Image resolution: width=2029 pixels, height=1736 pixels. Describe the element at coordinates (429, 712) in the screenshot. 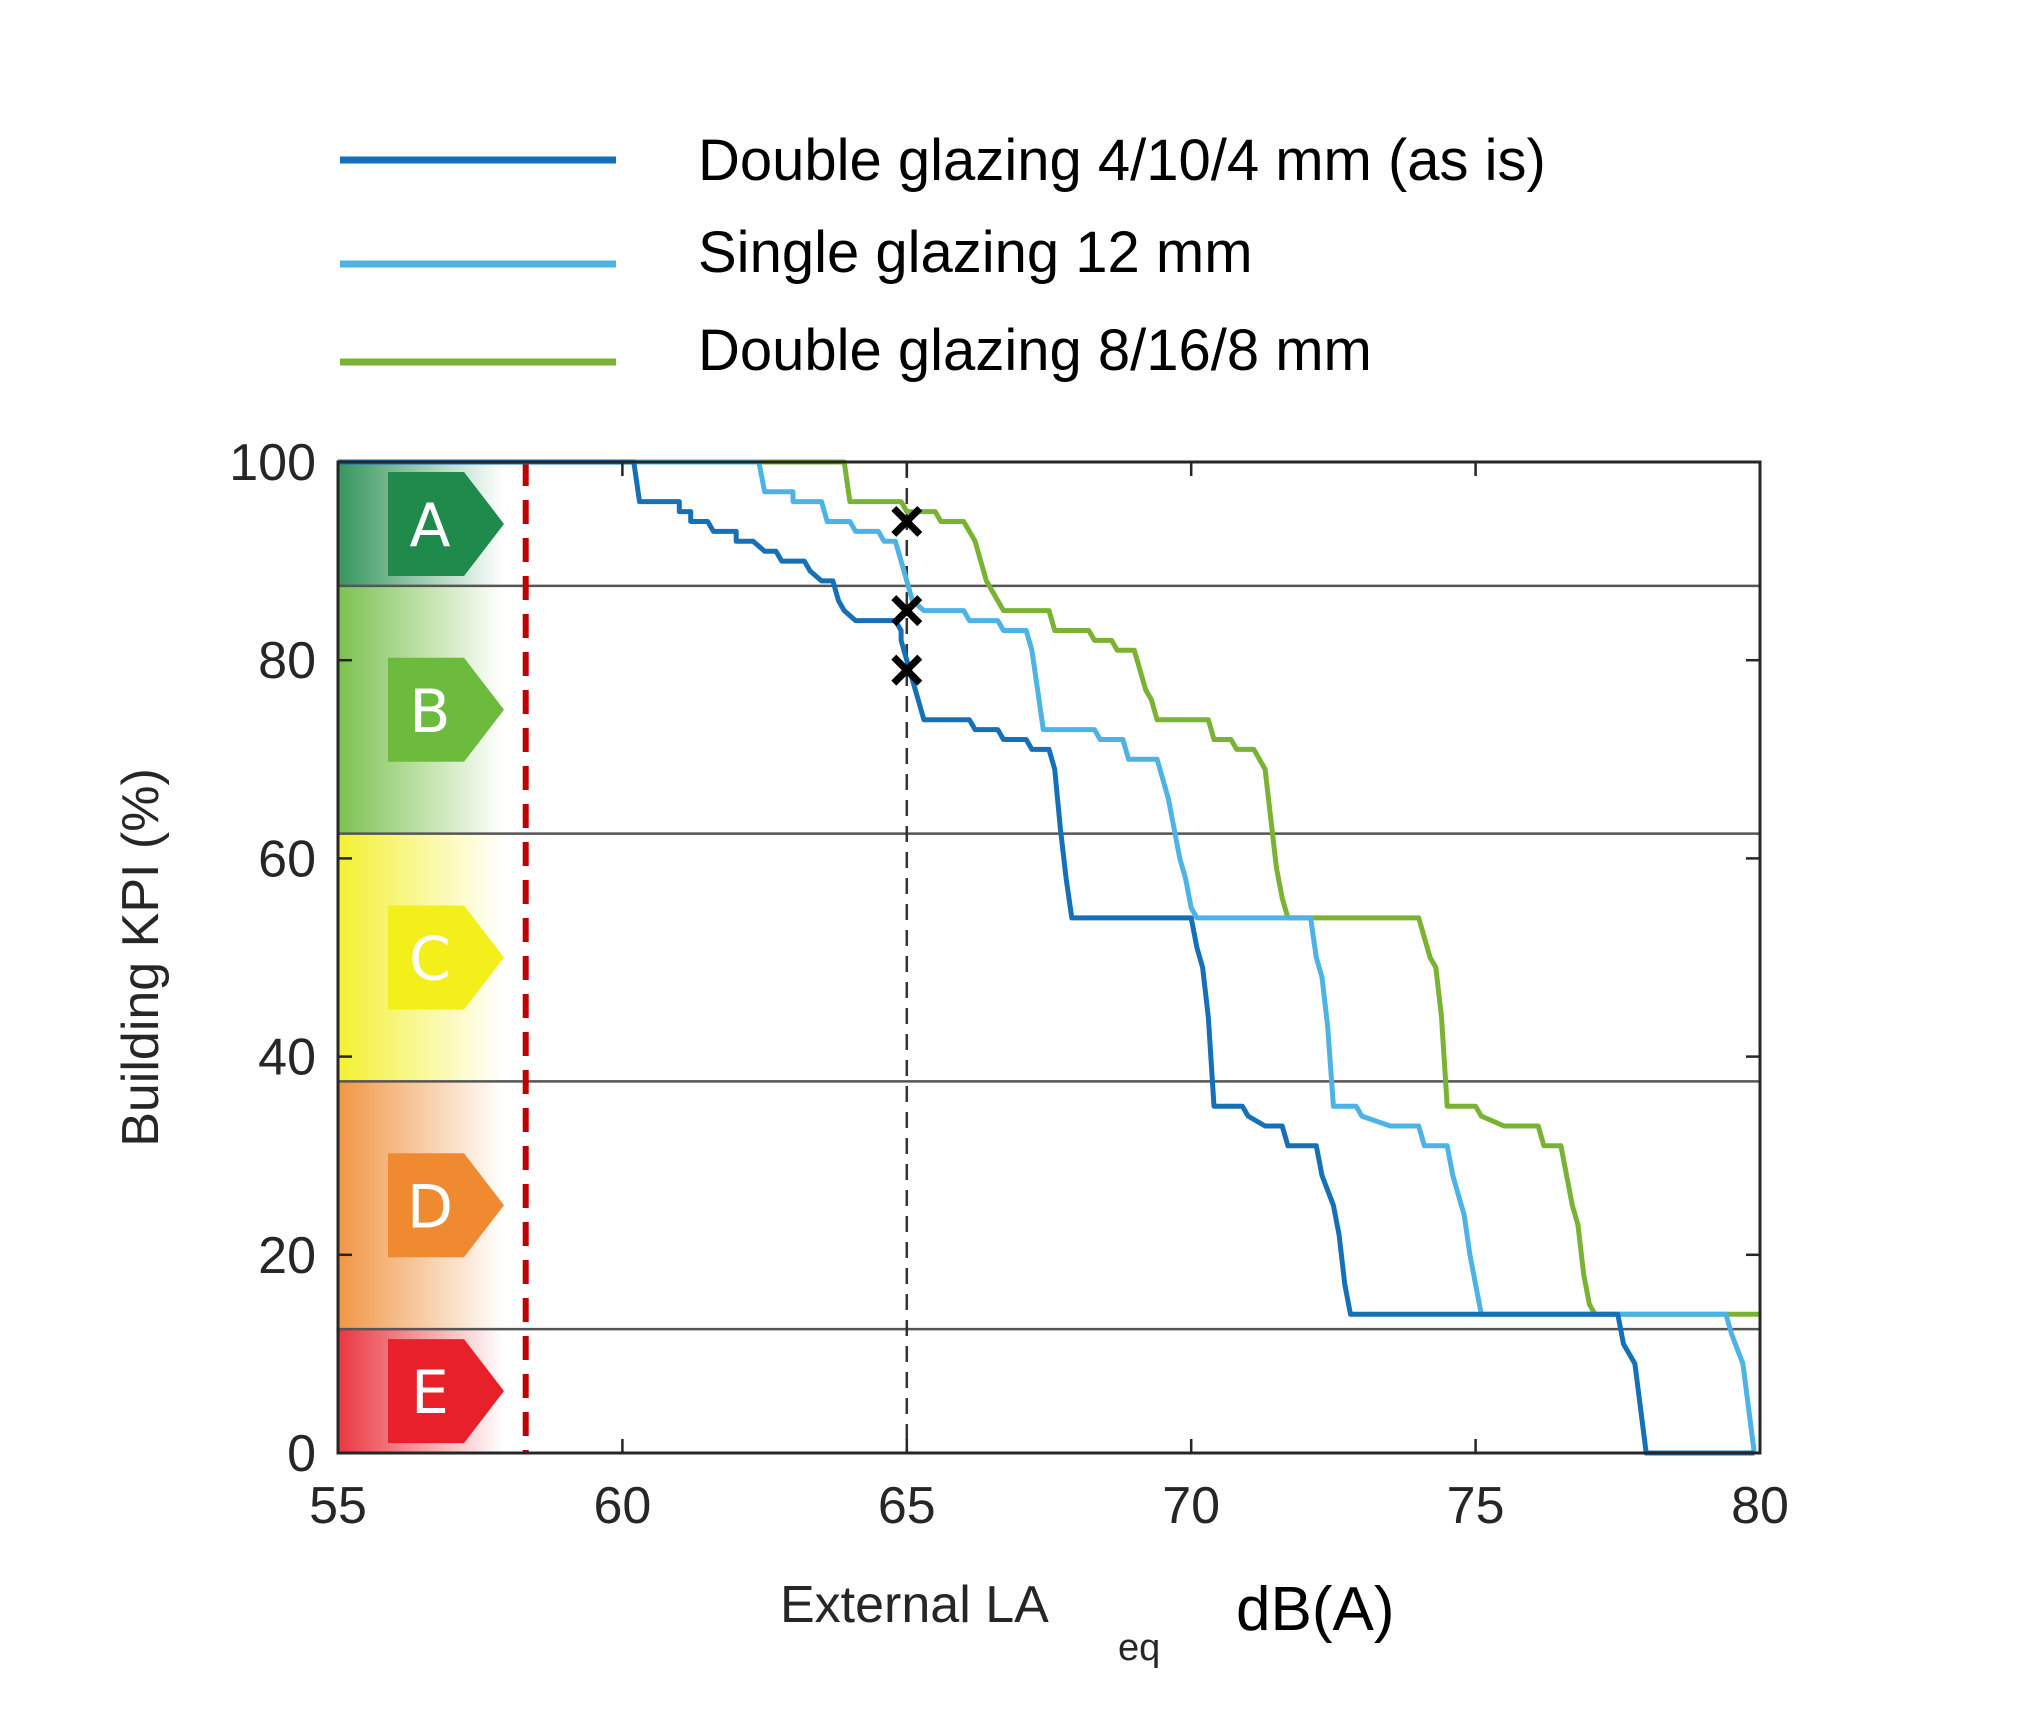

I see `band-label-b: B` at that location.